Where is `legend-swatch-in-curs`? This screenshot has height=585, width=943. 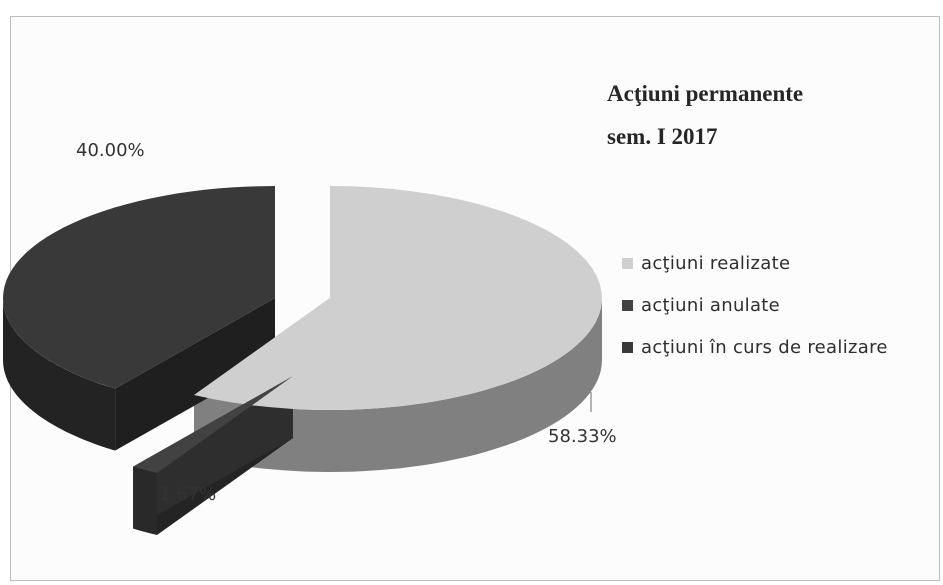
legend-swatch-in-curs is located at coordinates (627, 347).